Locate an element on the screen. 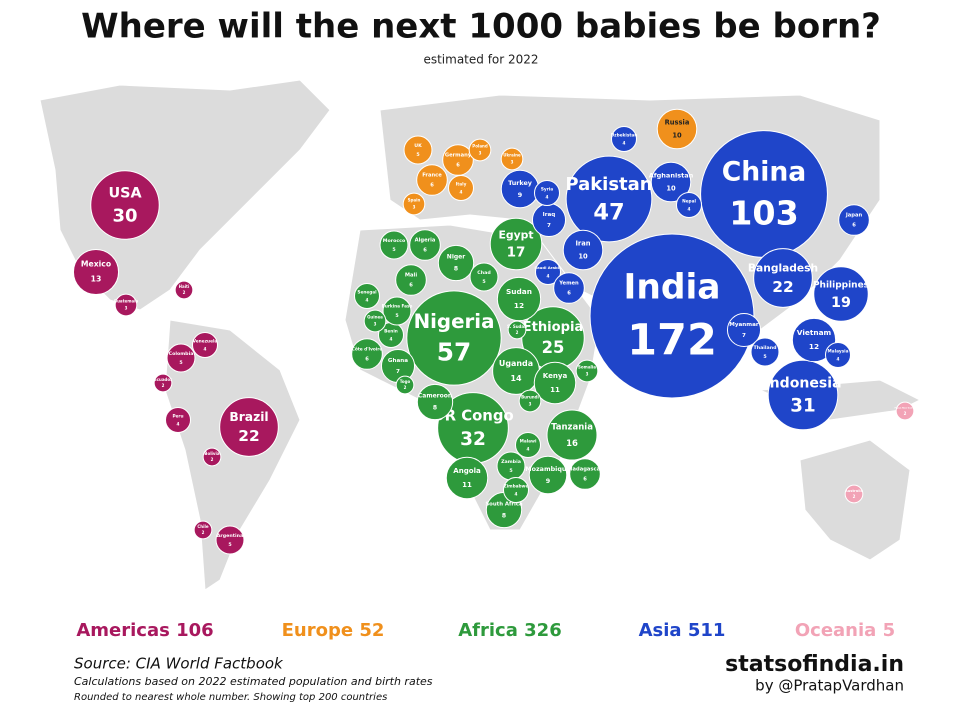 The height and width of the screenshot is (709, 962). bubble-name: Russia is located at coordinates (677, 122).